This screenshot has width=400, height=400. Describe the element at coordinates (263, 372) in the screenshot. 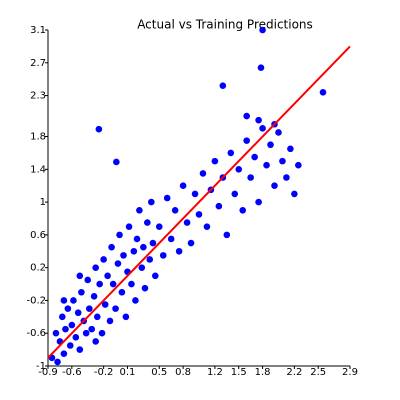

I see `x-tick-label: 1.8` at that location.